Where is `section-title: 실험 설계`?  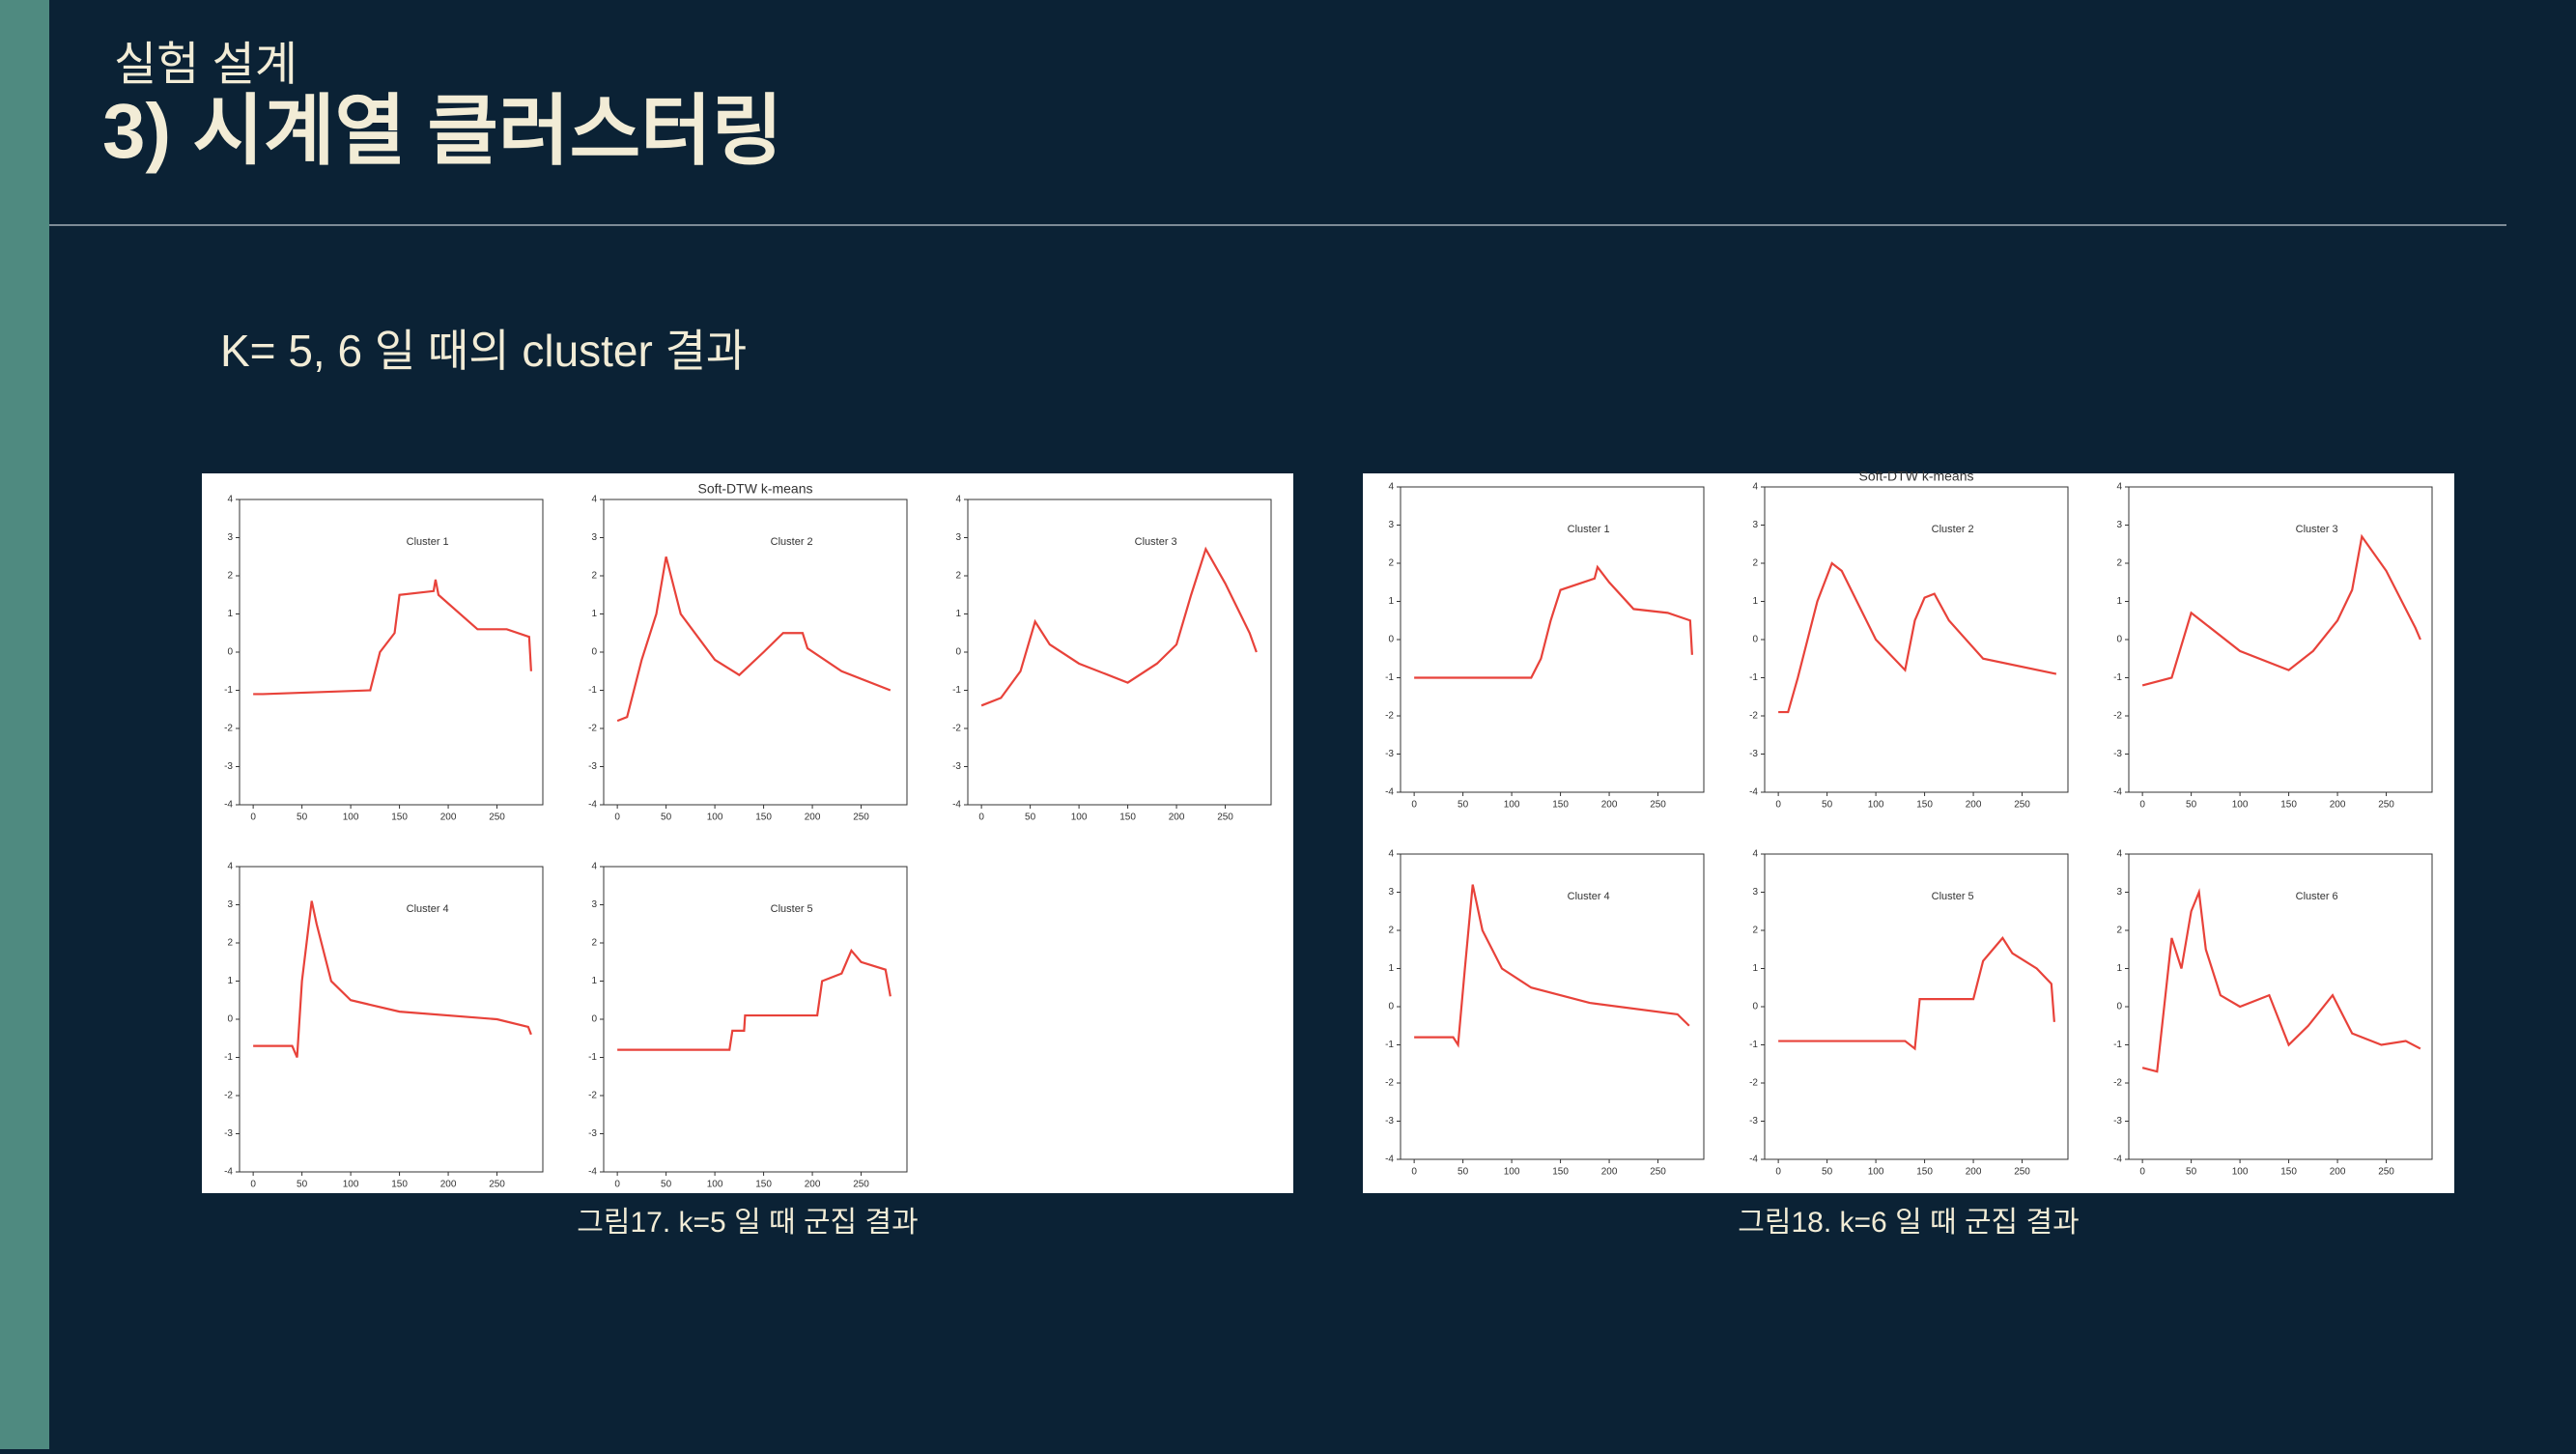
section-title: 실험 설계 is located at coordinates (205, 65).